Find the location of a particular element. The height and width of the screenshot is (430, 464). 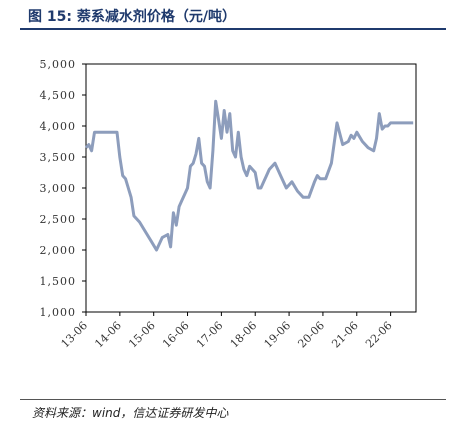

x-tick-label: 19-06 is located at coordinates (278, 335).